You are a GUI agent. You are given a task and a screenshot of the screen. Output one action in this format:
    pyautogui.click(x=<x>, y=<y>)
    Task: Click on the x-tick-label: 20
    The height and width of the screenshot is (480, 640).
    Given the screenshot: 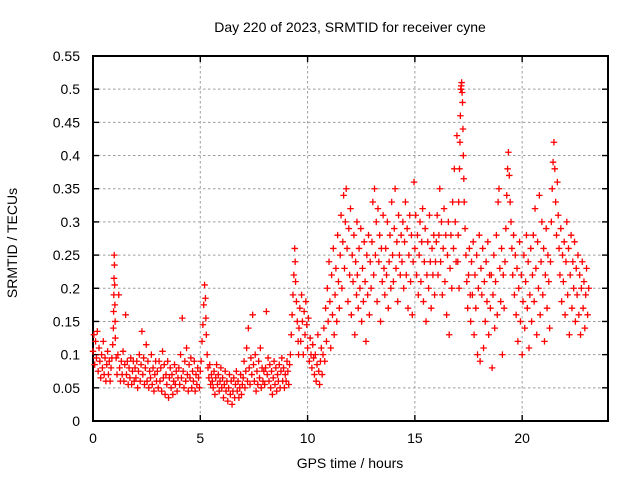 What is the action you would take?
    pyautogui.click(x=522, y=438)
    